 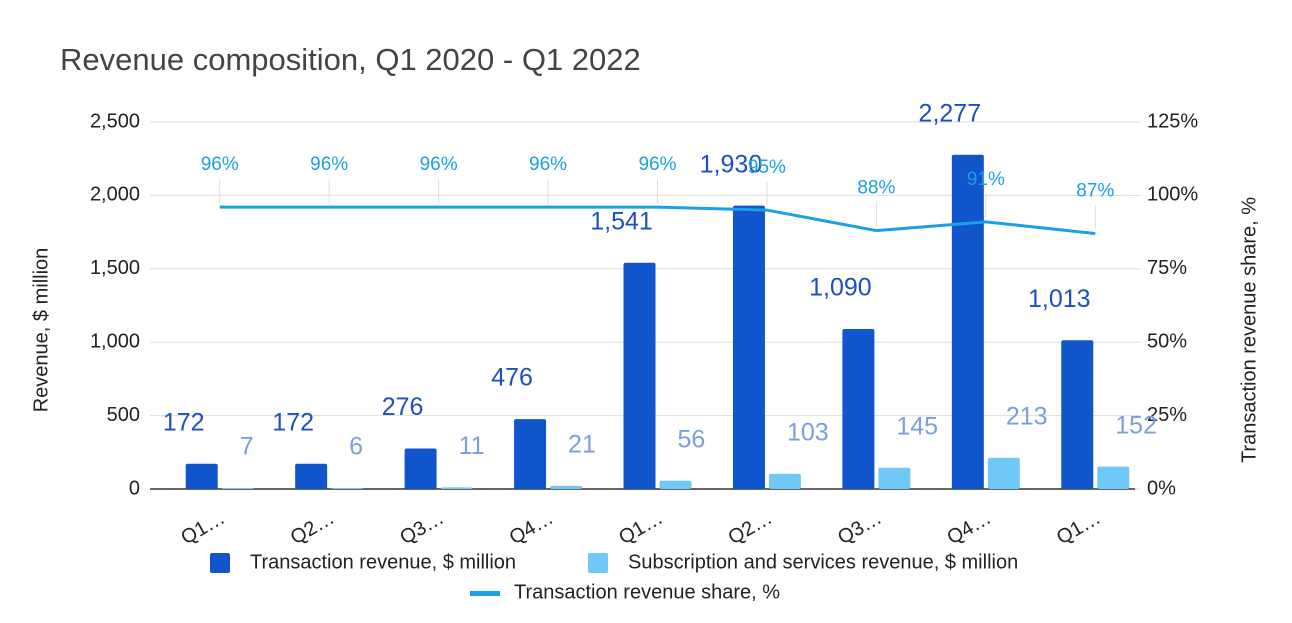 What do you see at coordinates (115, 121) in the screenshot?
I see `y-tick-label: 2,500` at bounding box center [115, 121].